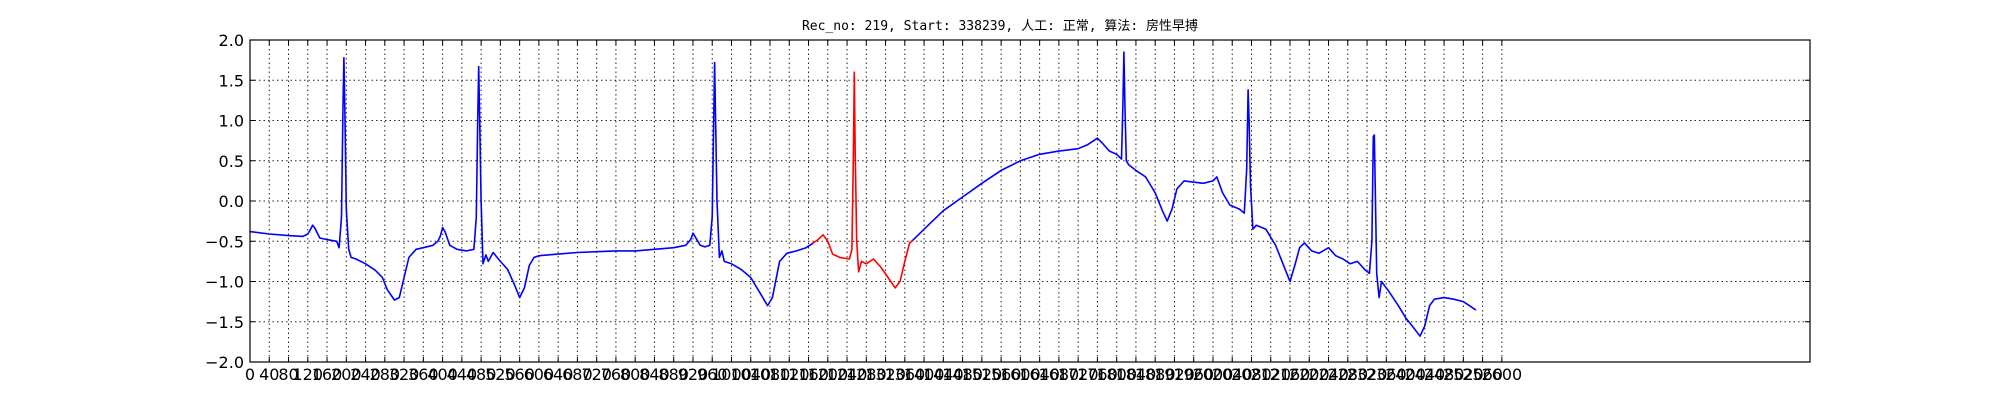  I want to click on x-tick-label: 800, so click(635, 374).